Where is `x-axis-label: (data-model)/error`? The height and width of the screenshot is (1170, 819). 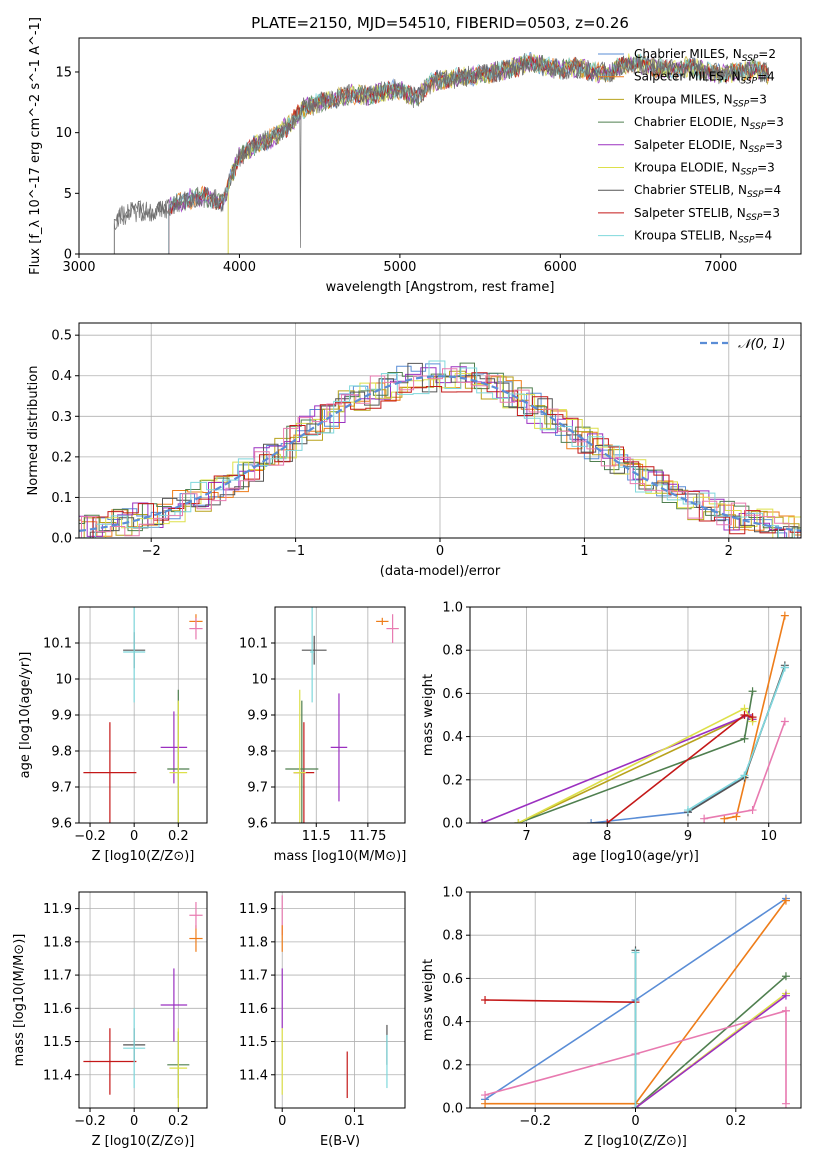 x-axis-label: (data-model)/error is located at coordinates (440, 571).